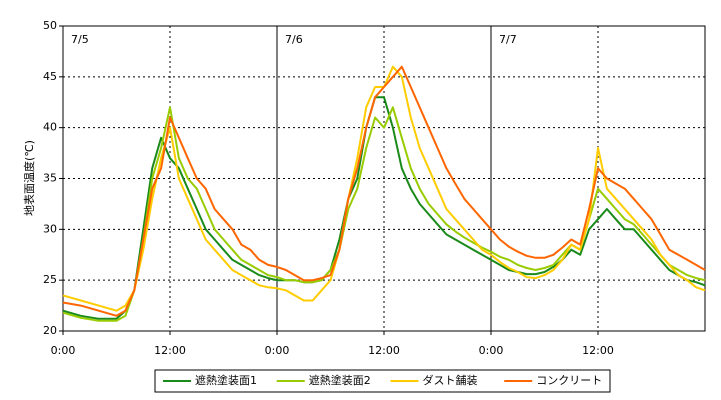  Describe the element at coordinates (50, 228) in the screenshot. I see `y-tick-label: 30` at that location.